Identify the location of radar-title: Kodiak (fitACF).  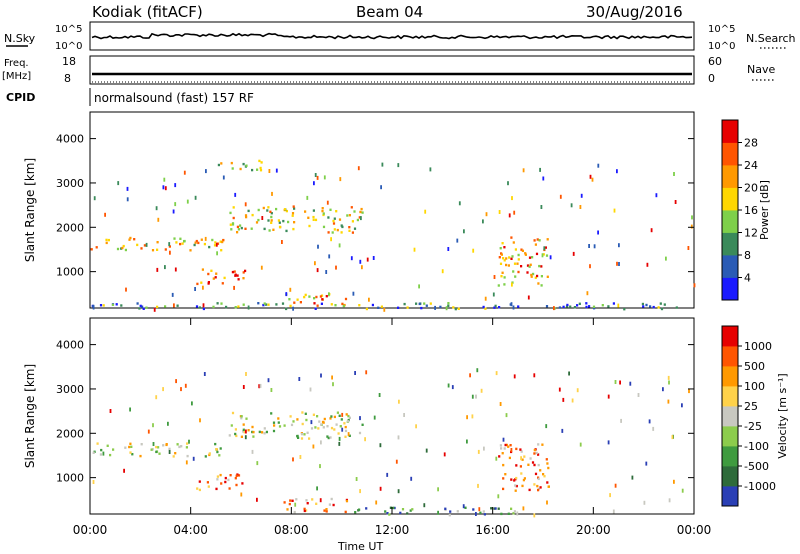
(147, 12).